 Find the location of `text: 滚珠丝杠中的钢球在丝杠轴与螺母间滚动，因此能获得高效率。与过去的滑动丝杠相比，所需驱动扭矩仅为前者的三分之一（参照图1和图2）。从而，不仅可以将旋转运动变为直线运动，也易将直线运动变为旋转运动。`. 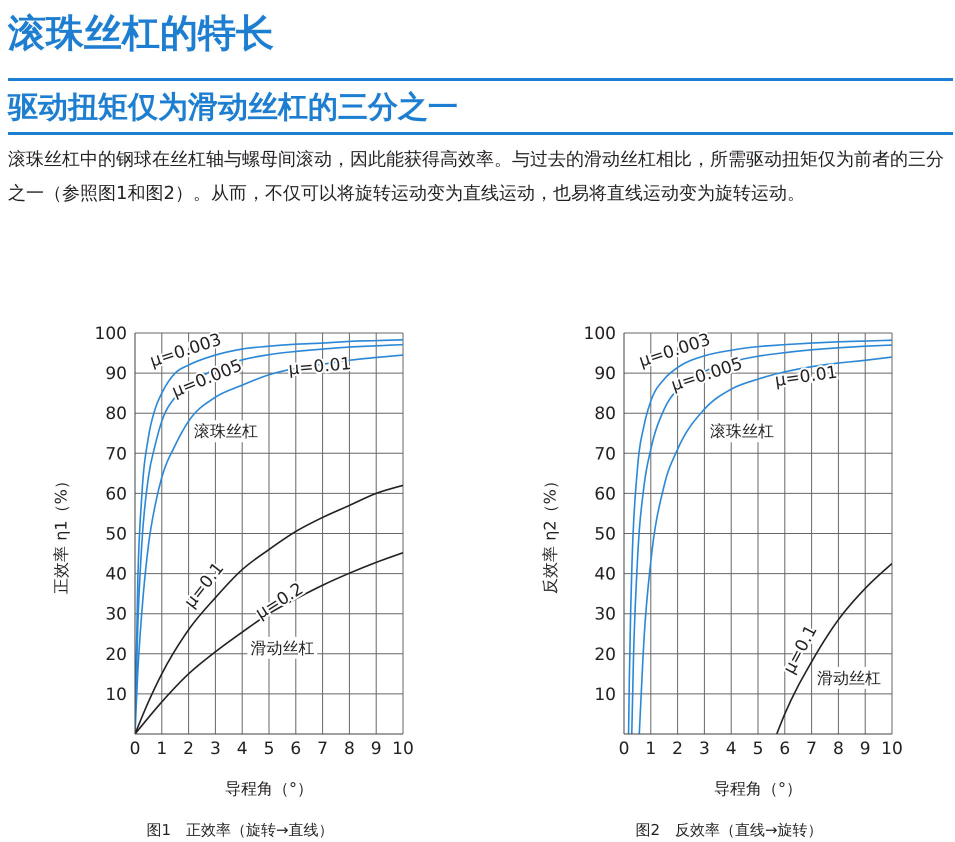

text: 滚珠丝杠中的钢球在丝杠轴与螺母间滚动，因此能获得高效率。与过去的滑动丝杠相比，所需驱动扭矩仅为前者的三分之一（参照图1和图2）。从而，不仅可以将旋转运动变为直线运动，也易将直线运动变为旋转运动。 is located at coordinates (476, 177).